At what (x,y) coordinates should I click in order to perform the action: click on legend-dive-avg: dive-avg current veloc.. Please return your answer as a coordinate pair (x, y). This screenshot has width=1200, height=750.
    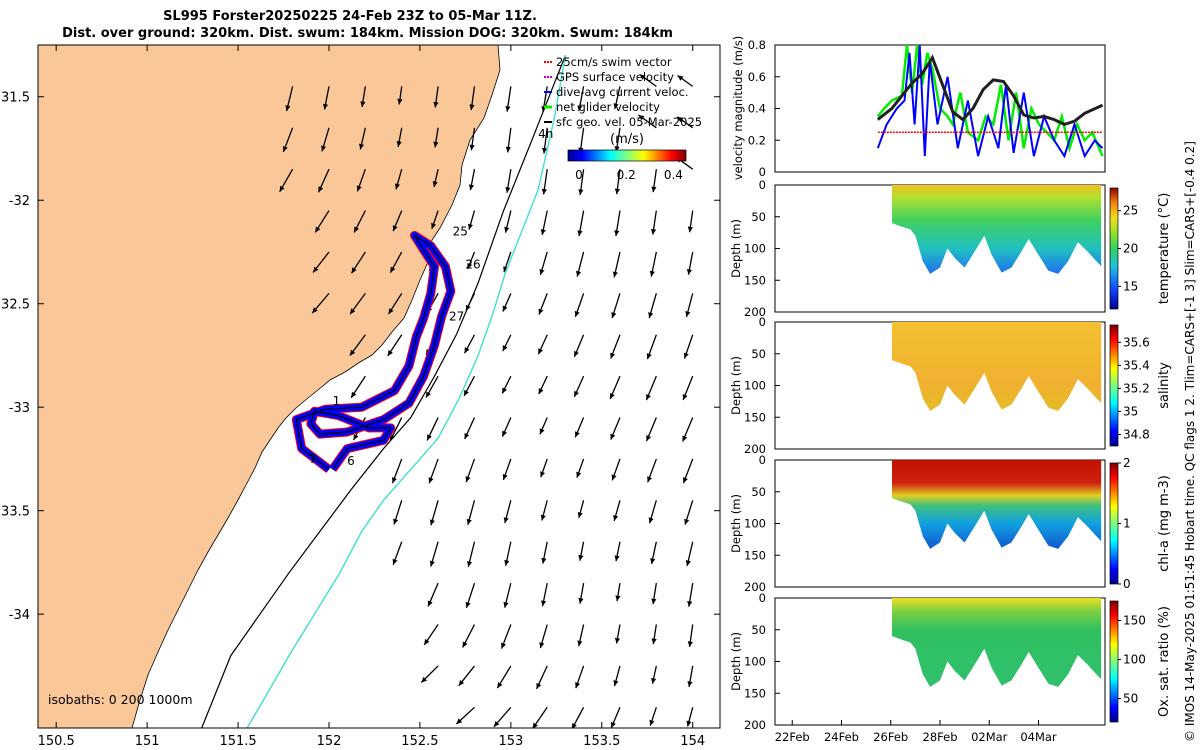
    Looking at the image, I should click on (622, 92).